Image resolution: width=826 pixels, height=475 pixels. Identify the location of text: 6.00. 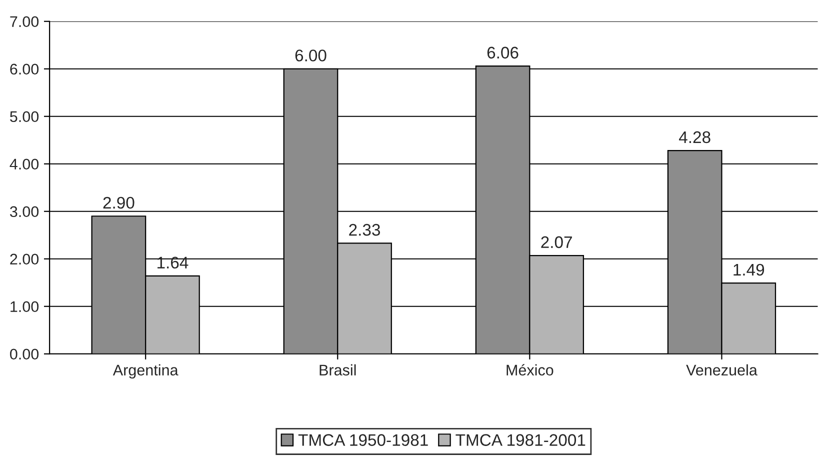
(310, 56).